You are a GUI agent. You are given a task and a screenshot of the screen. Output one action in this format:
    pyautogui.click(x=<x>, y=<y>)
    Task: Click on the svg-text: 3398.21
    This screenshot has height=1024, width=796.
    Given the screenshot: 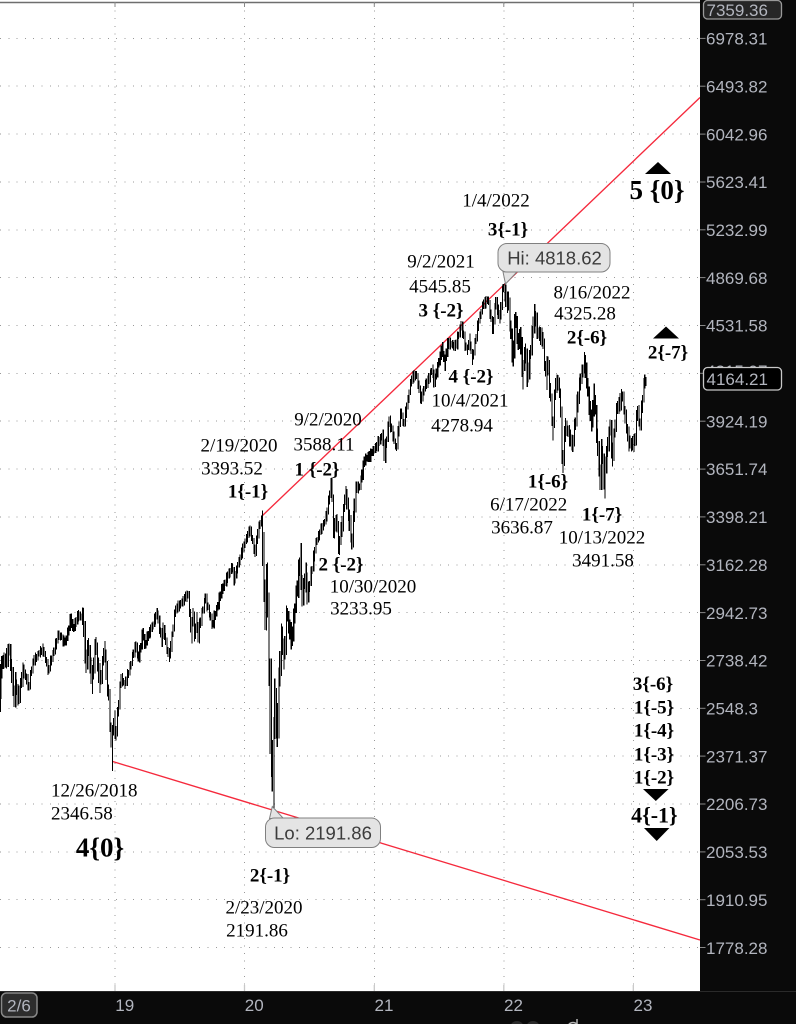 What is the action you would take?
    pyautogui.click(x=736, y=517)
    